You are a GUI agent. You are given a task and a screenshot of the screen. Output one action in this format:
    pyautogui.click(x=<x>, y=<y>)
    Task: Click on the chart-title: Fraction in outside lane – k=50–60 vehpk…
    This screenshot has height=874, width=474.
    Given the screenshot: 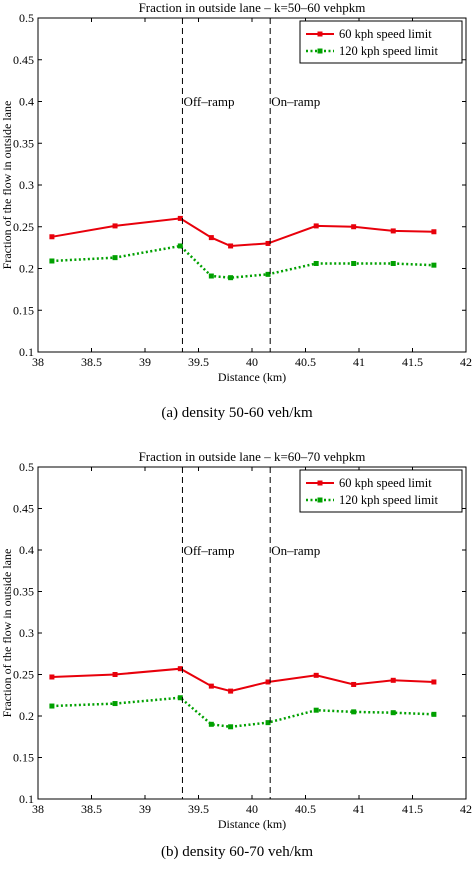 What is the action you would take?
    pyautogui.click(x=252, y=7)
    